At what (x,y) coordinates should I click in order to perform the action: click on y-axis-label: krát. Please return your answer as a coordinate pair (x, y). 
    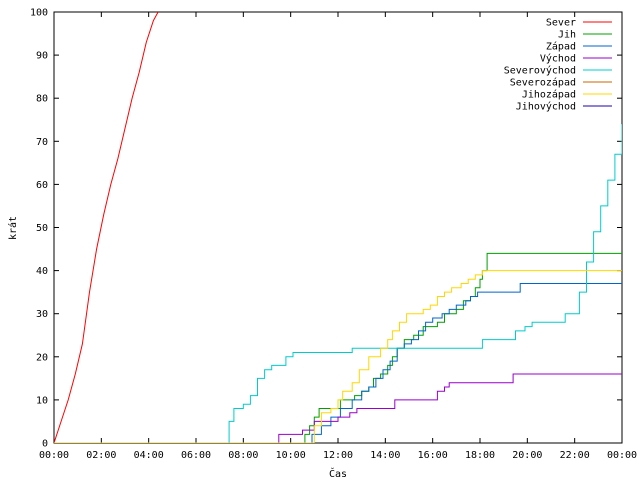
    Looking at the image, I should click on (13, 228).